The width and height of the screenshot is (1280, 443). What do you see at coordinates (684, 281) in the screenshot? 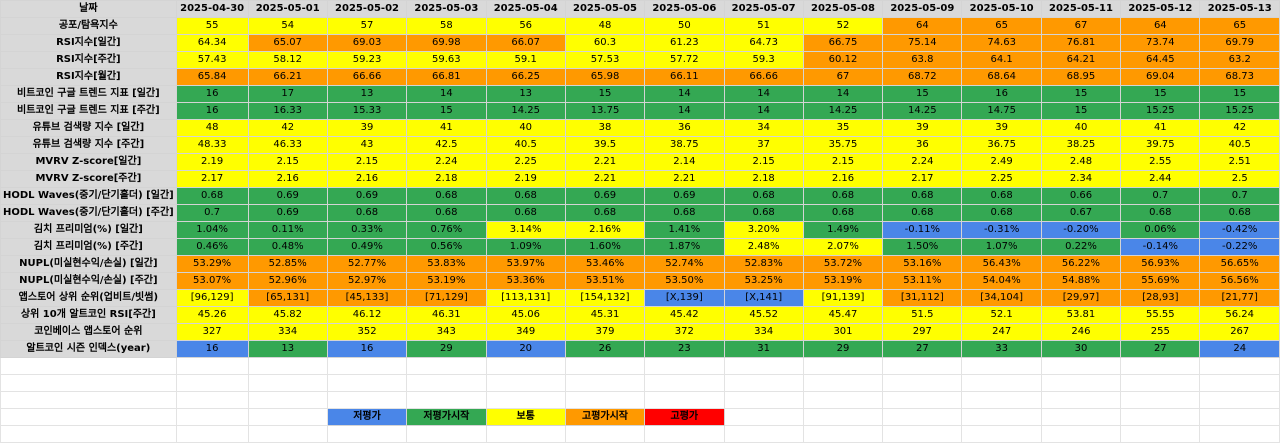
I see `value-cell: 53.50%` at bounding box center [684, 281].